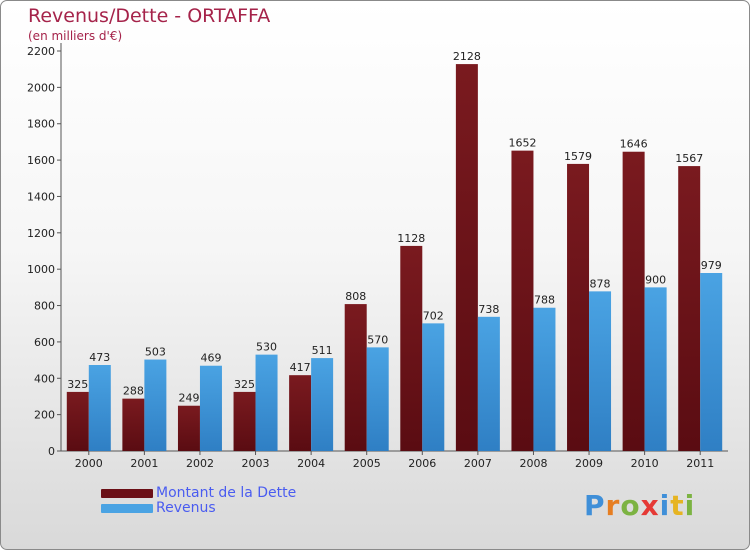 The image size is (750, 550). What do you see at coordinates (256, 463) in the screenshot?
I see `x-tick-label: 2003` at bounding box center [256, 463].